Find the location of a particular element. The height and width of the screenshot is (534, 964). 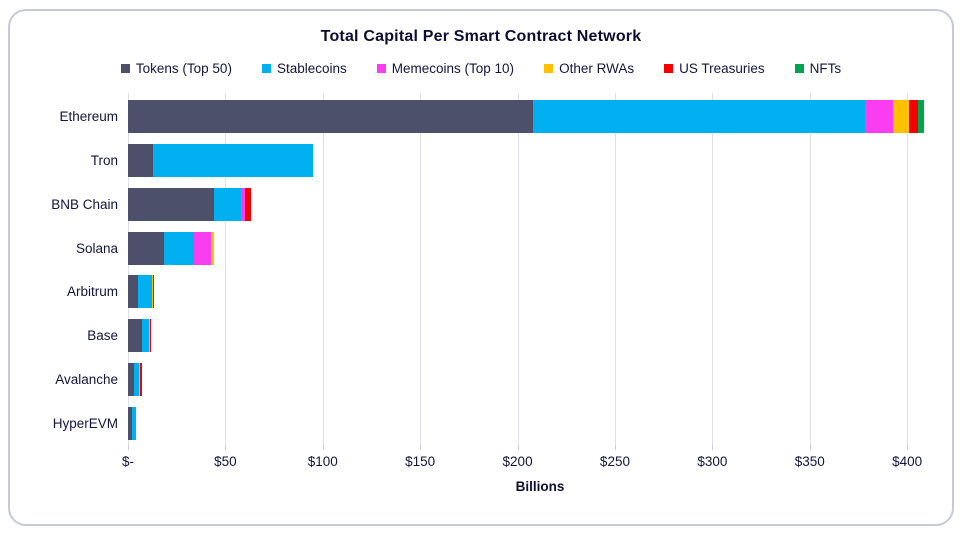

legend-item: NFTs is located at coordinates (818, 68).